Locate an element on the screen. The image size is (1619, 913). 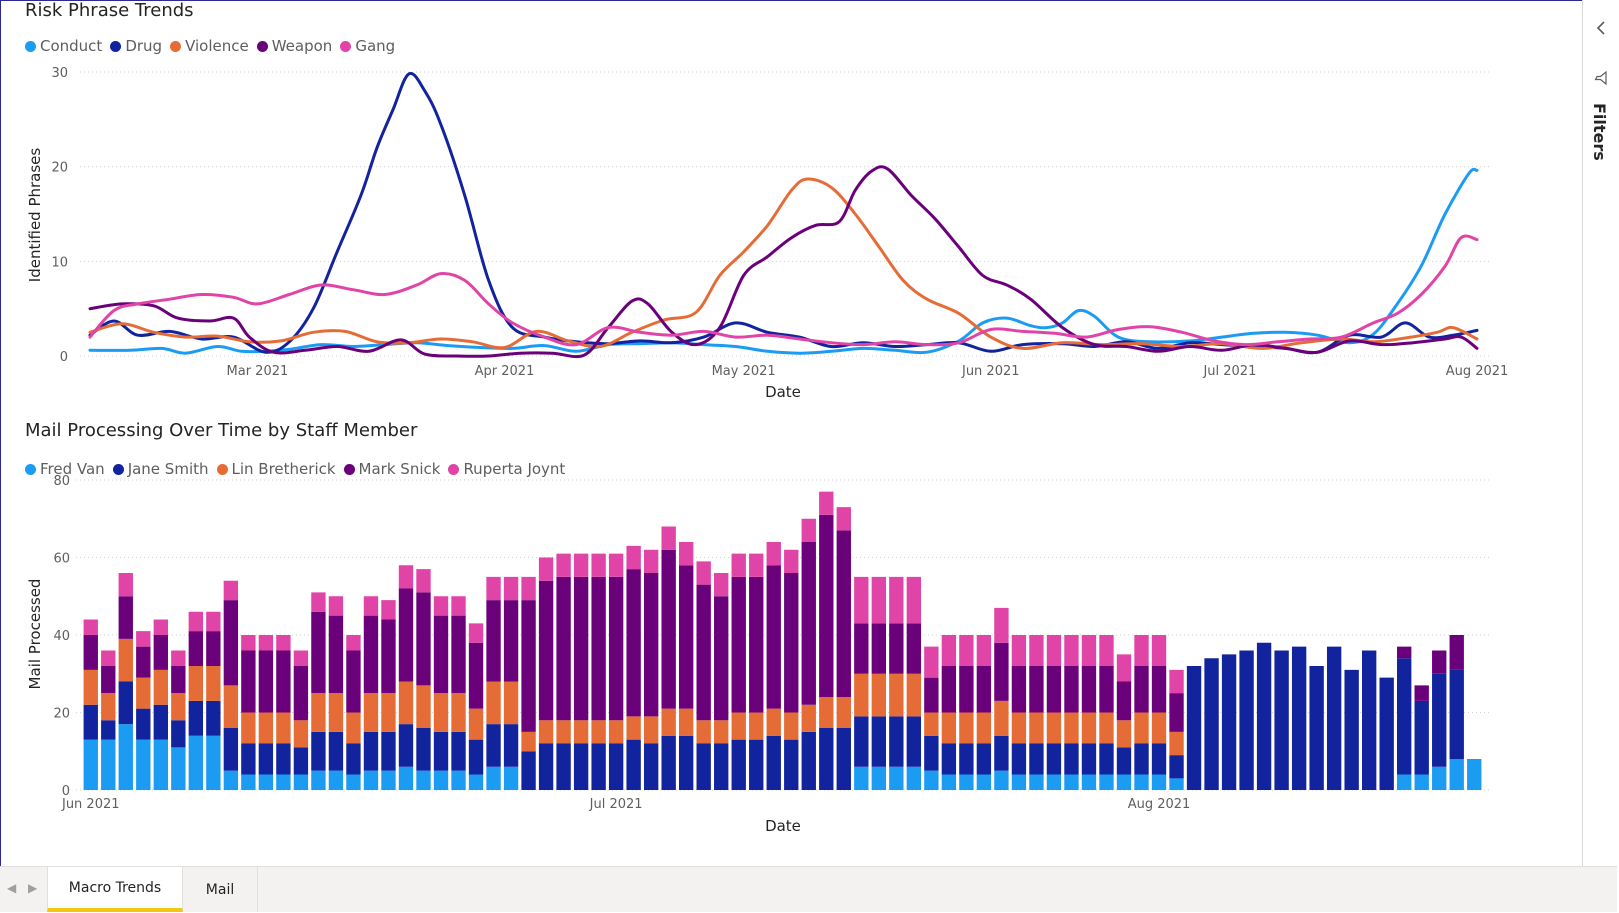
legend-item-weapon: Weapon is located at coordinates (294, 46).